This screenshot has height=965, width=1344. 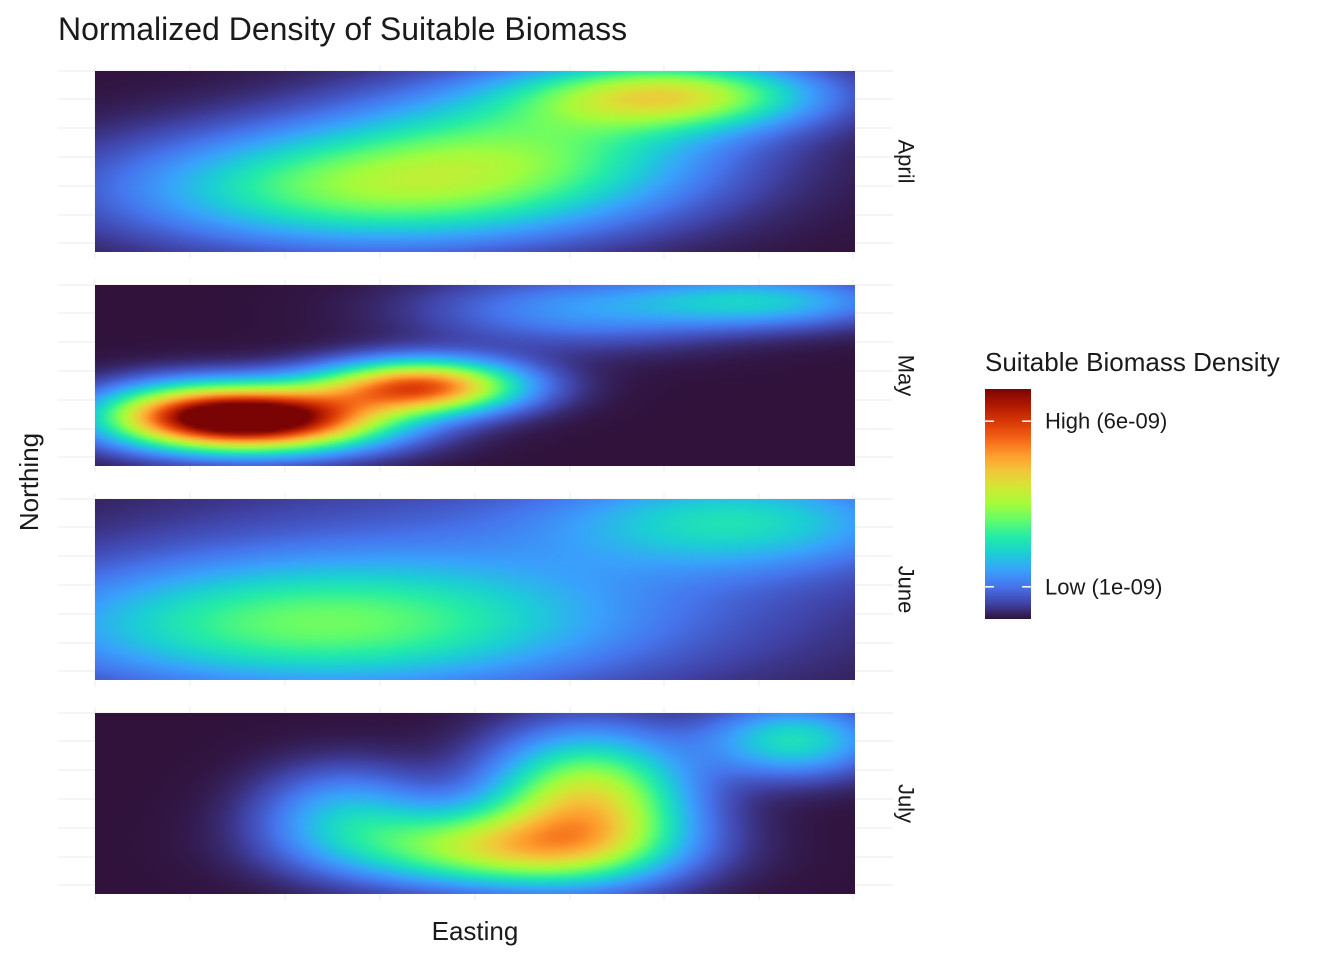 I want to click on legend-label: High (6e-09), so click(x=1106, y=421).